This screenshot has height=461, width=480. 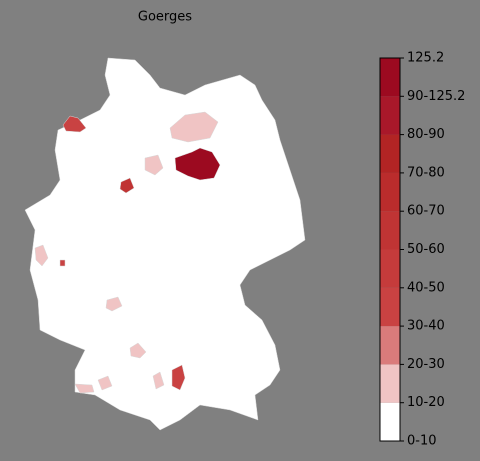 What do you see at coordinates (426, 211) in the screenshot?
I see `colorbar-label: 60-70` at bounding box center [426, 211].